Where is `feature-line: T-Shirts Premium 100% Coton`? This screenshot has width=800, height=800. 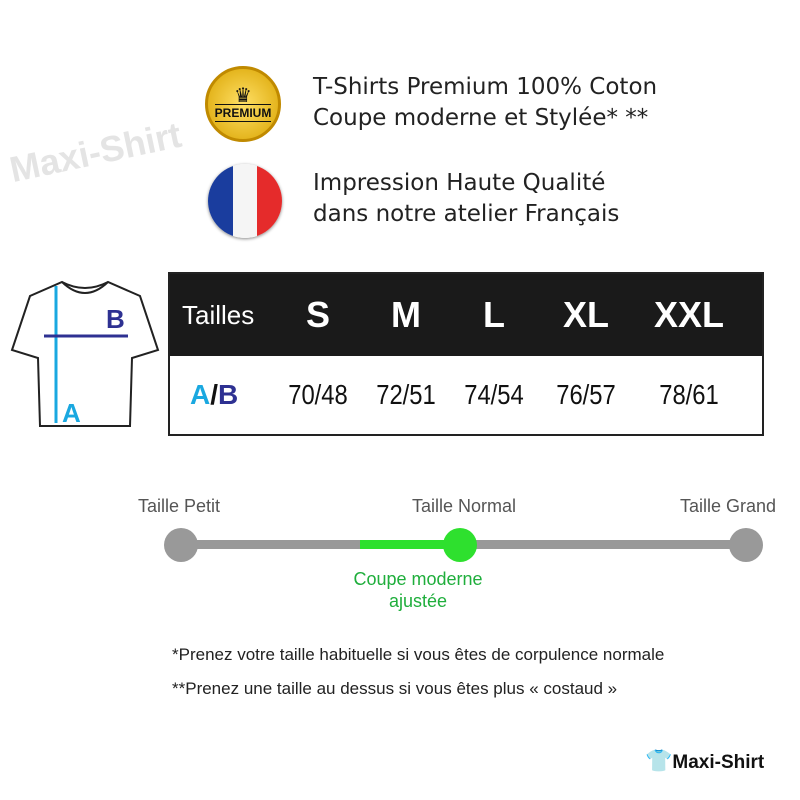
feature-line: T-Shirts Premium 100% Coton is located at coordinates (485, 87).